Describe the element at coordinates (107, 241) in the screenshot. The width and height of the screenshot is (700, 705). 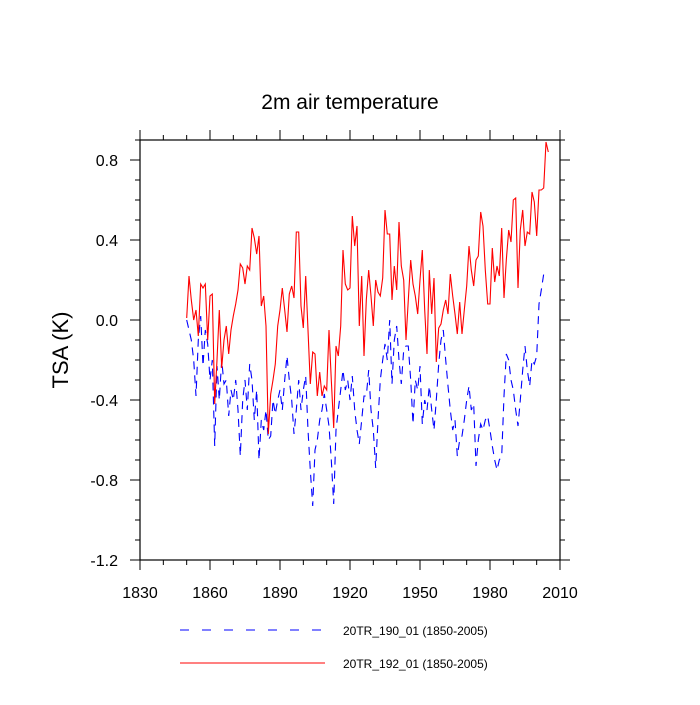
I see `y-tick-label: 0.4` at that location.